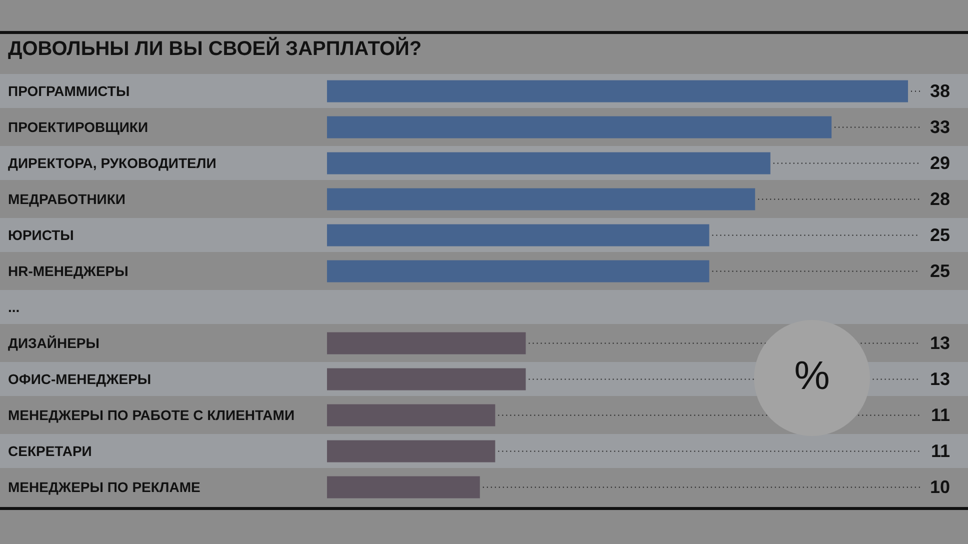 The width and height of the screenshot is (968, 544). What do you see at coordinates (54, 343) in the screenshot?
I see `y-tick-label: ДИЗАЙНЕРЫ` at bounding box center [54, 343].